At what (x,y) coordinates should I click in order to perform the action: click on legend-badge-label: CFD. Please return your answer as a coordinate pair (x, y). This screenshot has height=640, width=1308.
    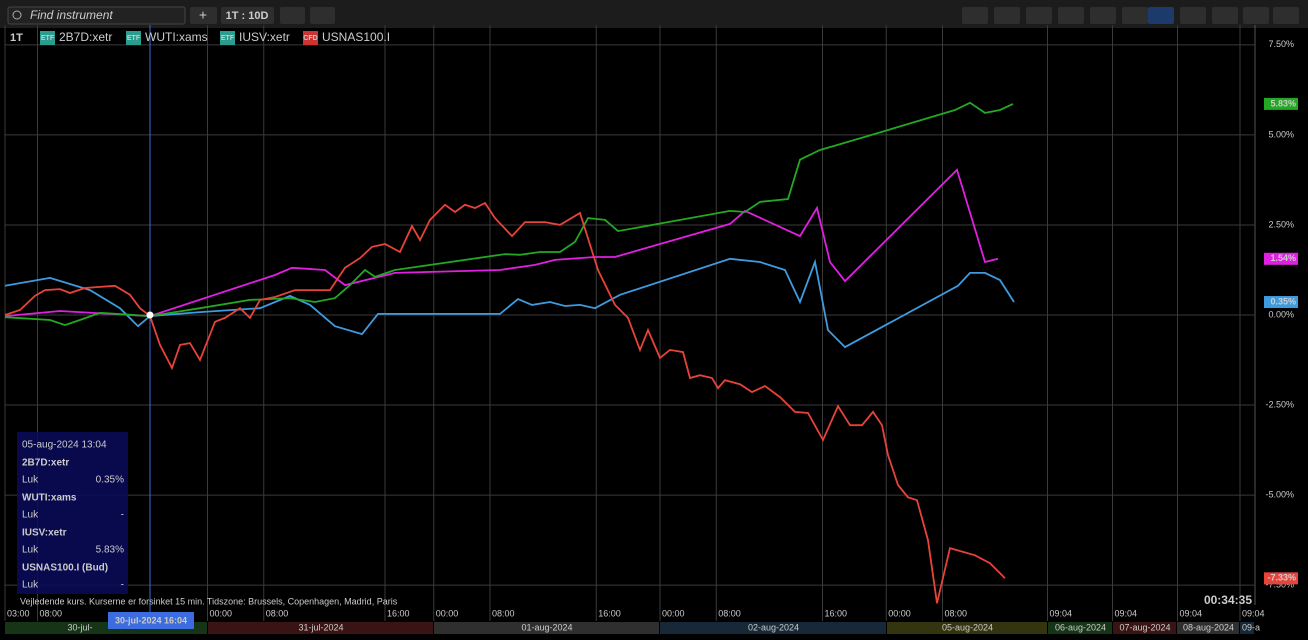
    Looking at the image, I should click on (310, 38).